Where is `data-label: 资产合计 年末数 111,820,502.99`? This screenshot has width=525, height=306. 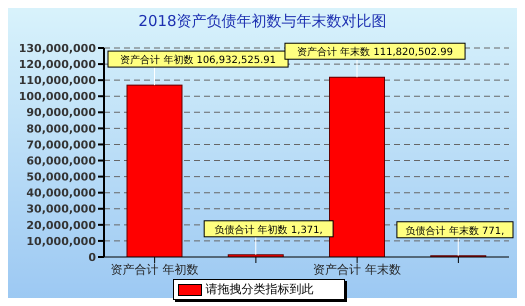
data-label: 资产合计 年末数 111,820,502.99 is located at coordinates (375, 52).